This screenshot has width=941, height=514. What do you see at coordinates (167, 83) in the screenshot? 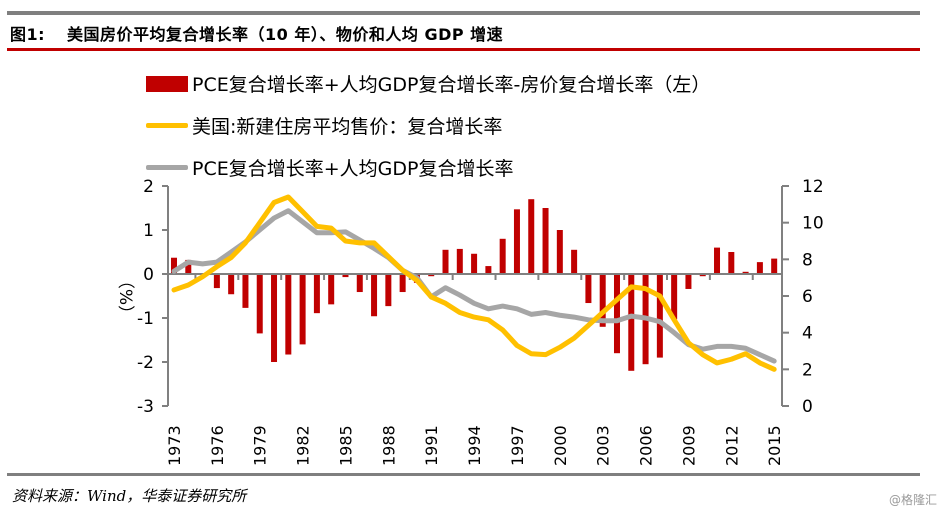
I see `legend-swatch-bar` at bounding box center [167, 83].